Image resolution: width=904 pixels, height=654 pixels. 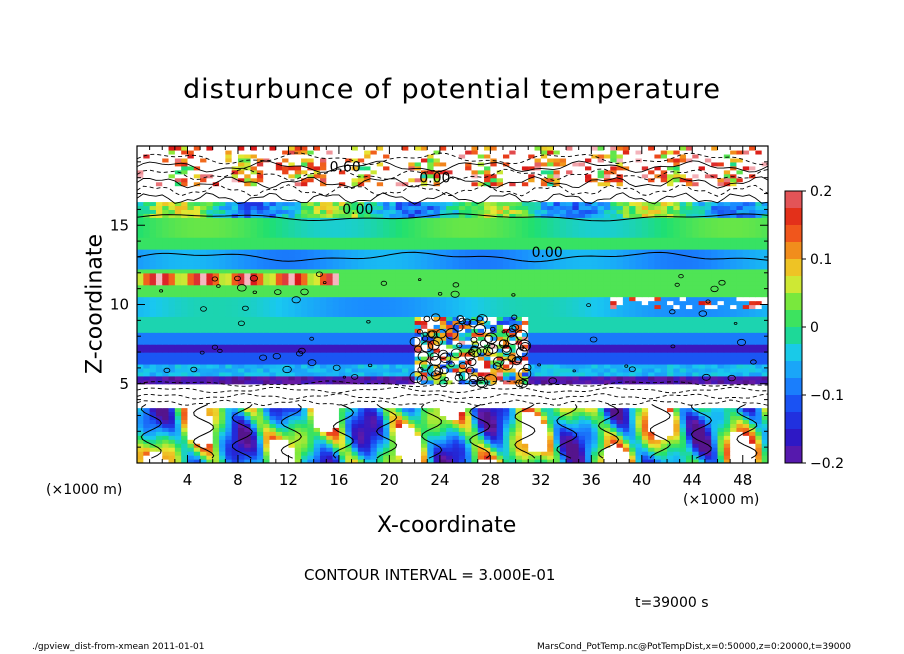 I want to click on x-tick-label: 32, so click(x=540, y=480).